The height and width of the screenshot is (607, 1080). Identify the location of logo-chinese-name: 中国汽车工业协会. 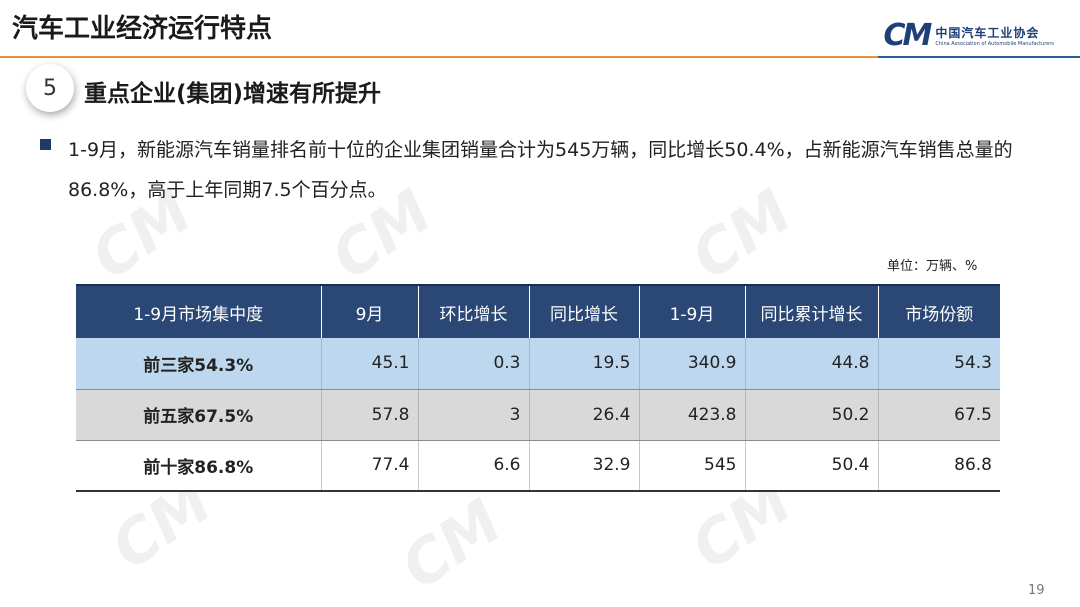
(987, 33).